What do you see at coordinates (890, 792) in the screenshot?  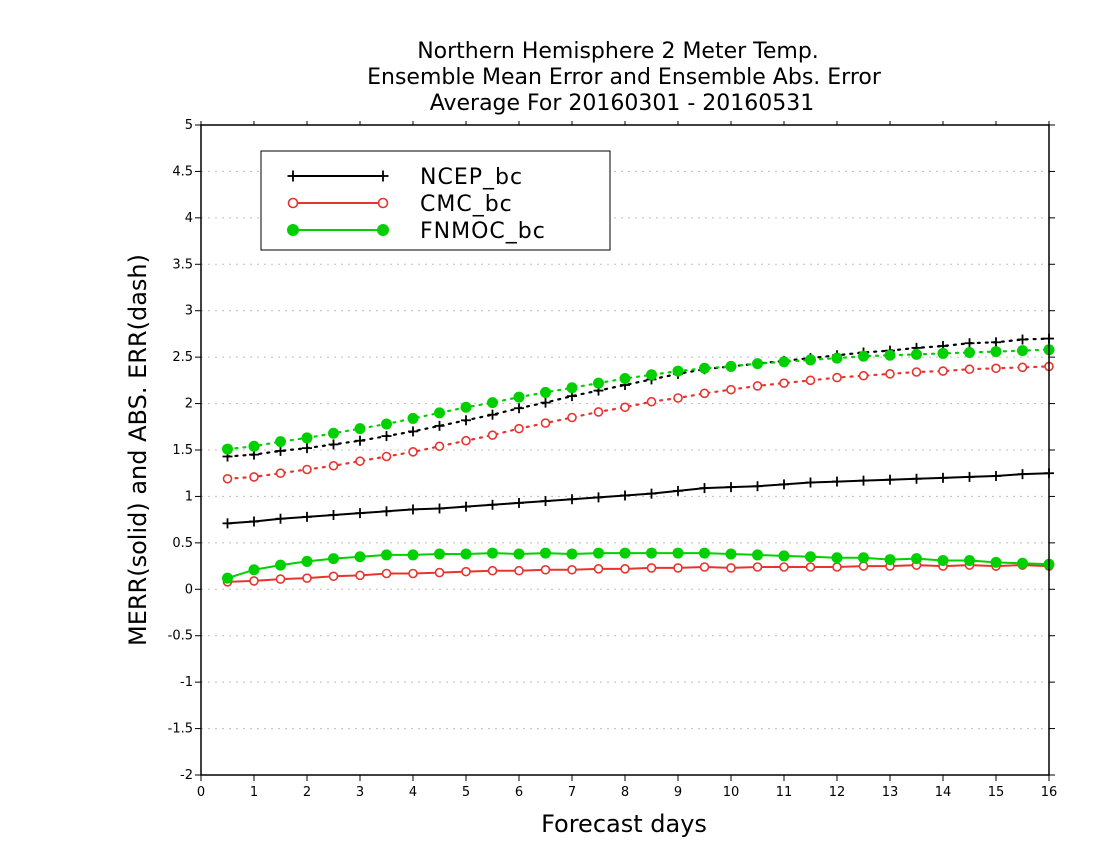 I see `x-tick-label: 13` at bounding box center [890, 792].